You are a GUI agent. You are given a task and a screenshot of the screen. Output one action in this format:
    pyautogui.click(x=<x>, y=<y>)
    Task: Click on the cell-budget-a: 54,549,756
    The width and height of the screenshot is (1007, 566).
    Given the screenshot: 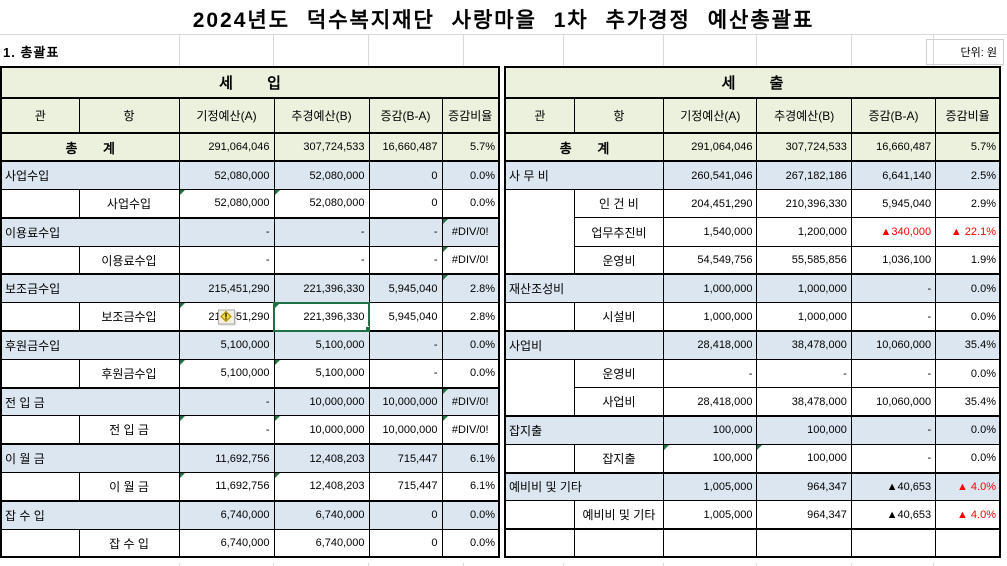 What is the action you would take?
    pyautogui.click(x=710, y=260)
    